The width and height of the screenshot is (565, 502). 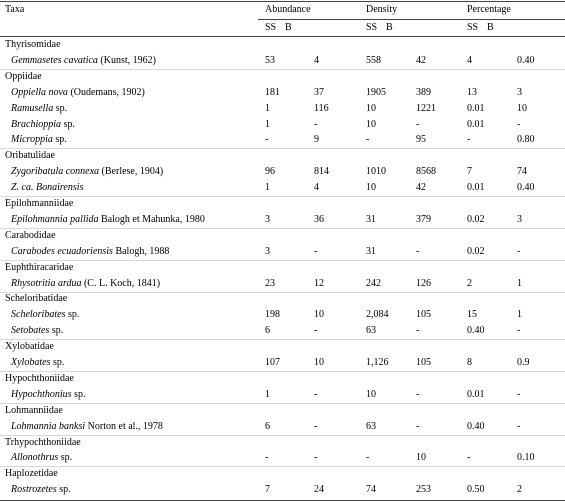 What do you see at coordinates (39, 109) in the screenshot?
I see `taxon: Ramusella sp.` at bounding box center [39, 109].